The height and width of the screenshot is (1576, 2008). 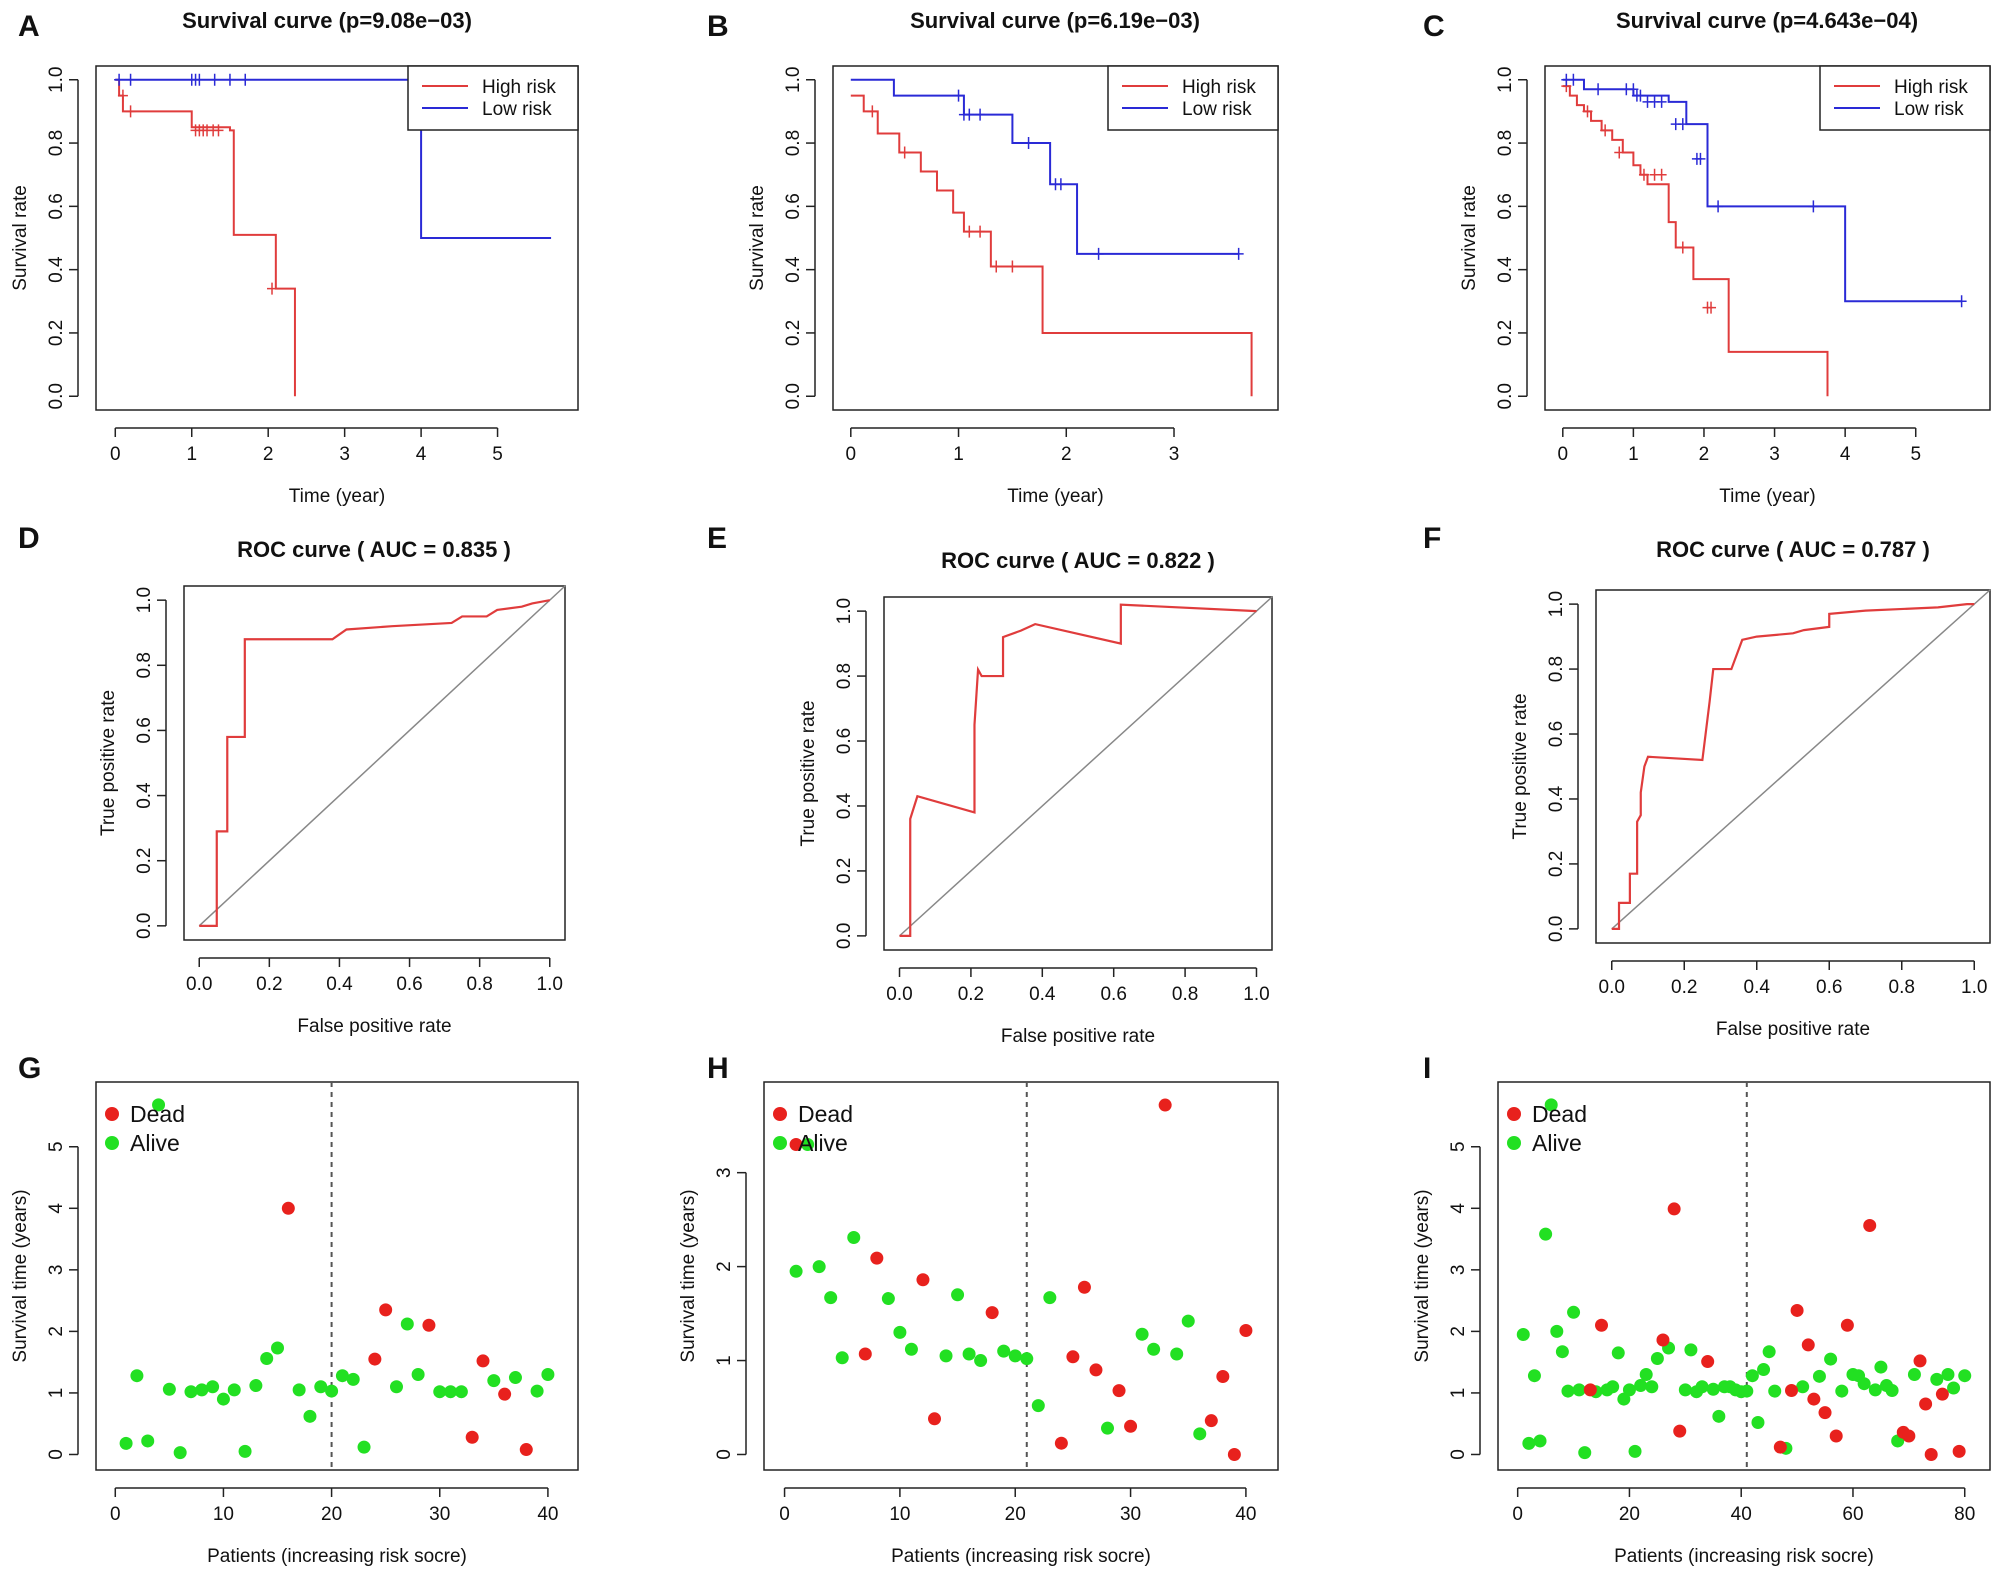 I want to click on diagonal-line, so click(x=1086, y=766).